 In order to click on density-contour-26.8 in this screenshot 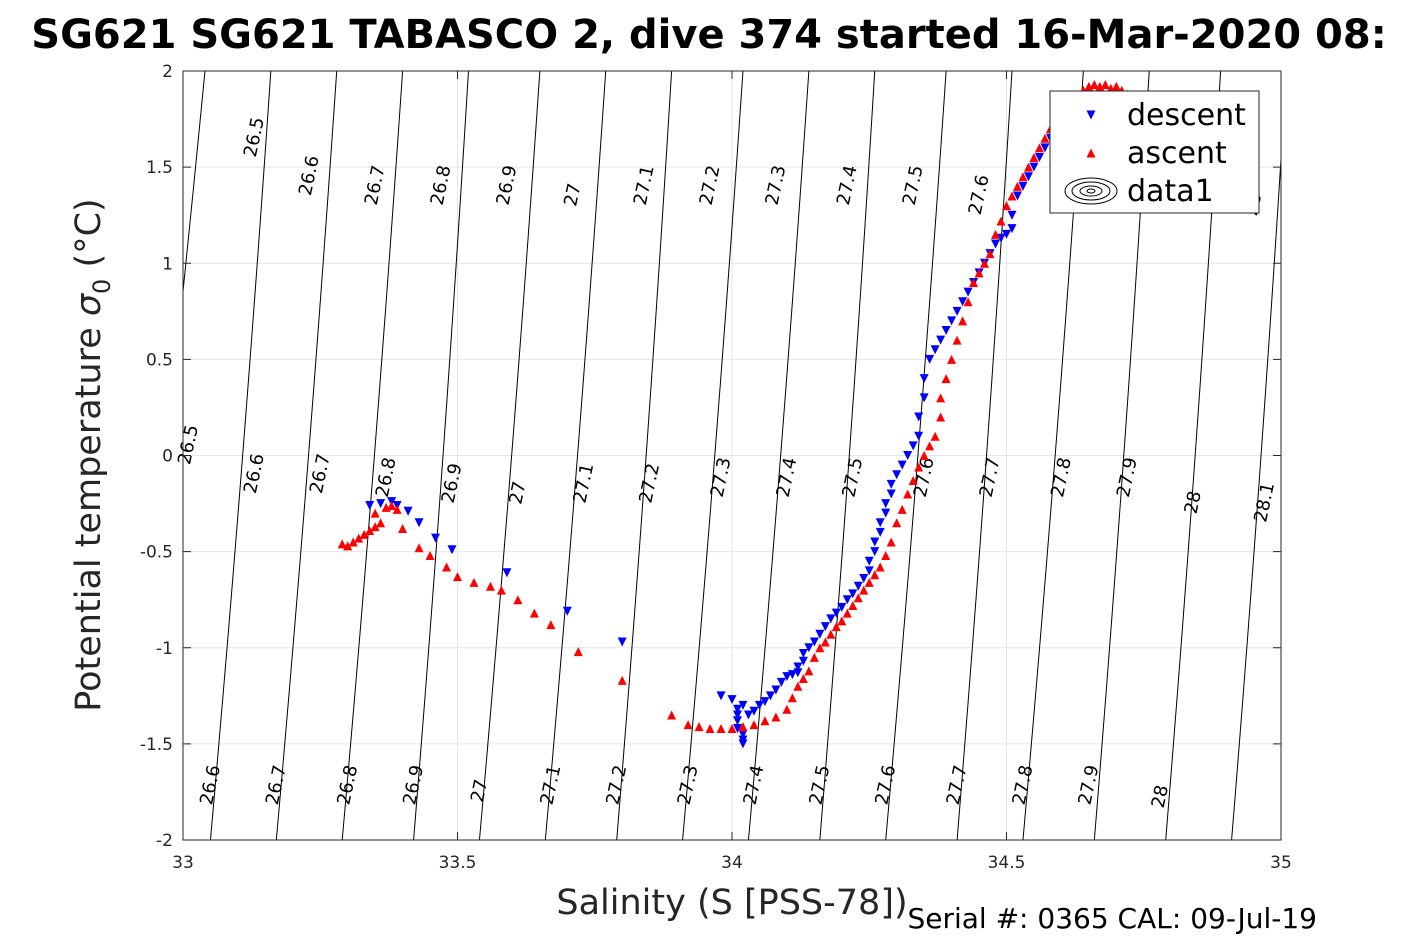, I will do `click(372, 455)`.